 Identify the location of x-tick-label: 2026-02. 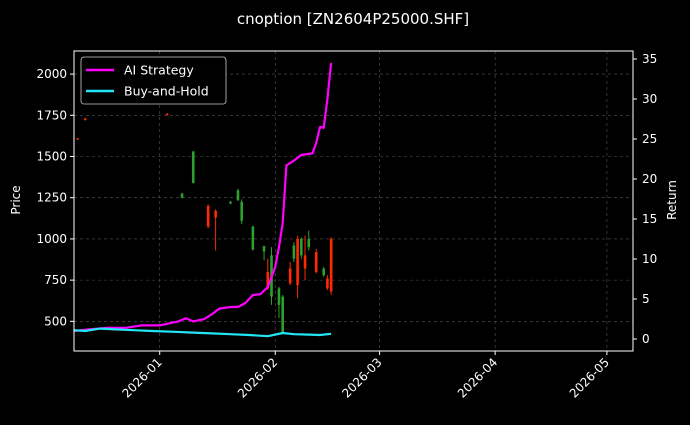
(257, 377).